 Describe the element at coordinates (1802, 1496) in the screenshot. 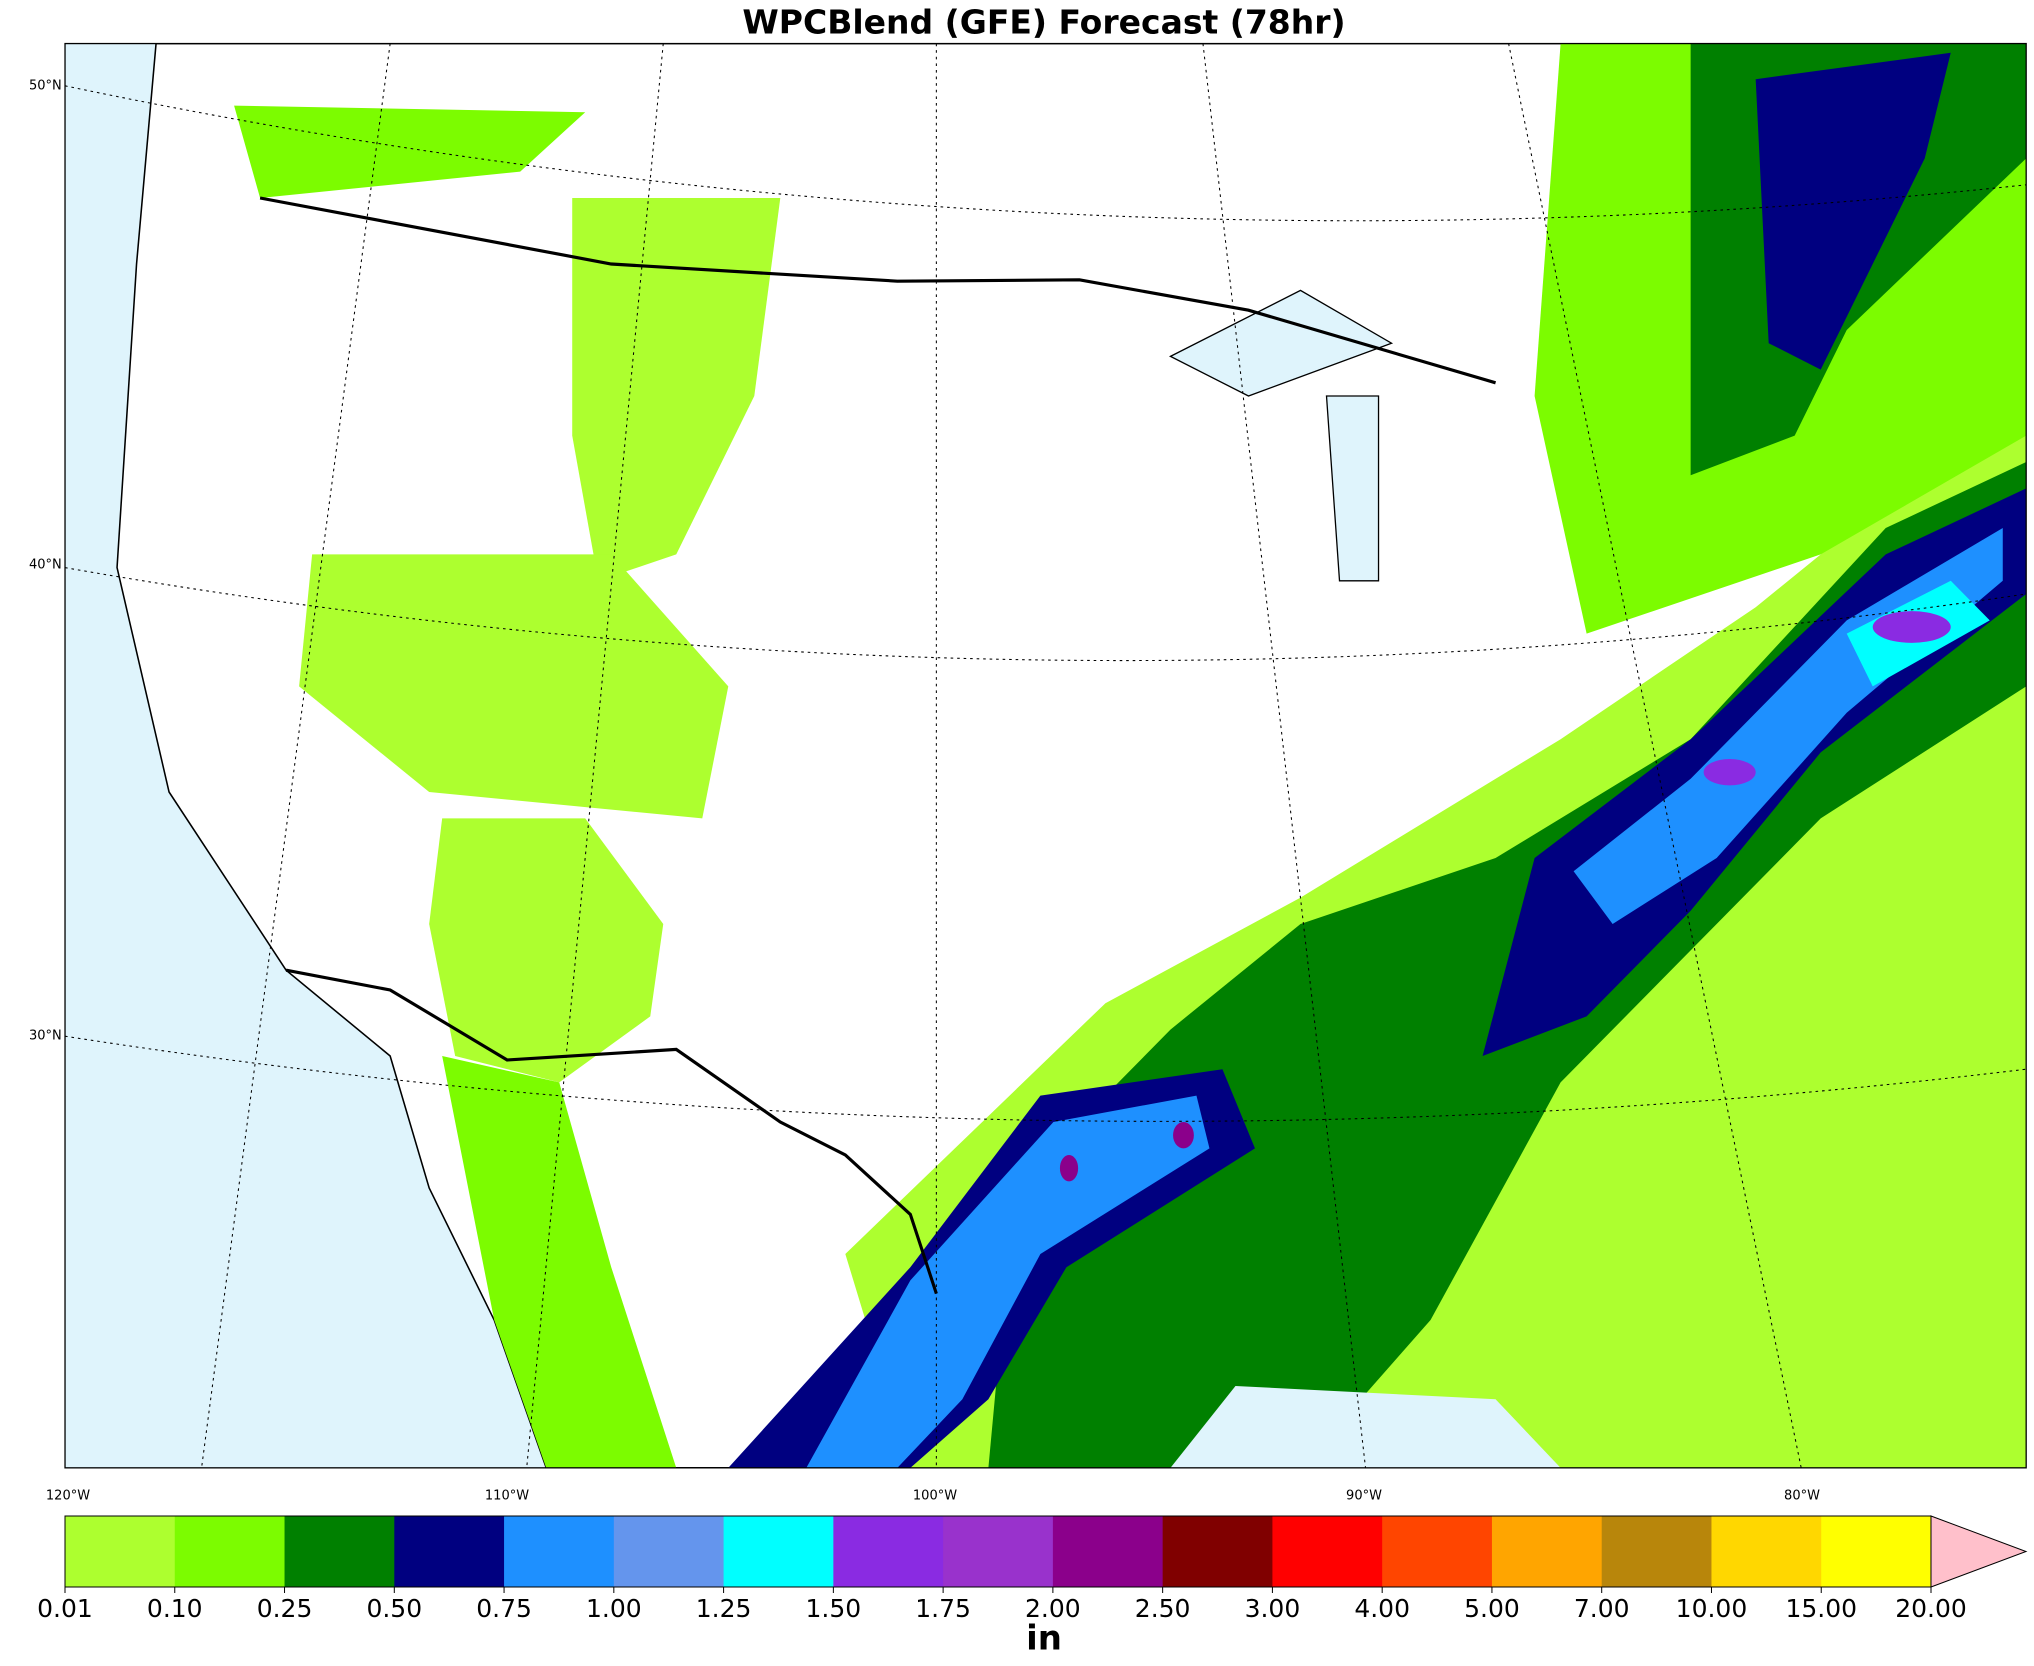

I see `lon-label: 80°W` at that location.